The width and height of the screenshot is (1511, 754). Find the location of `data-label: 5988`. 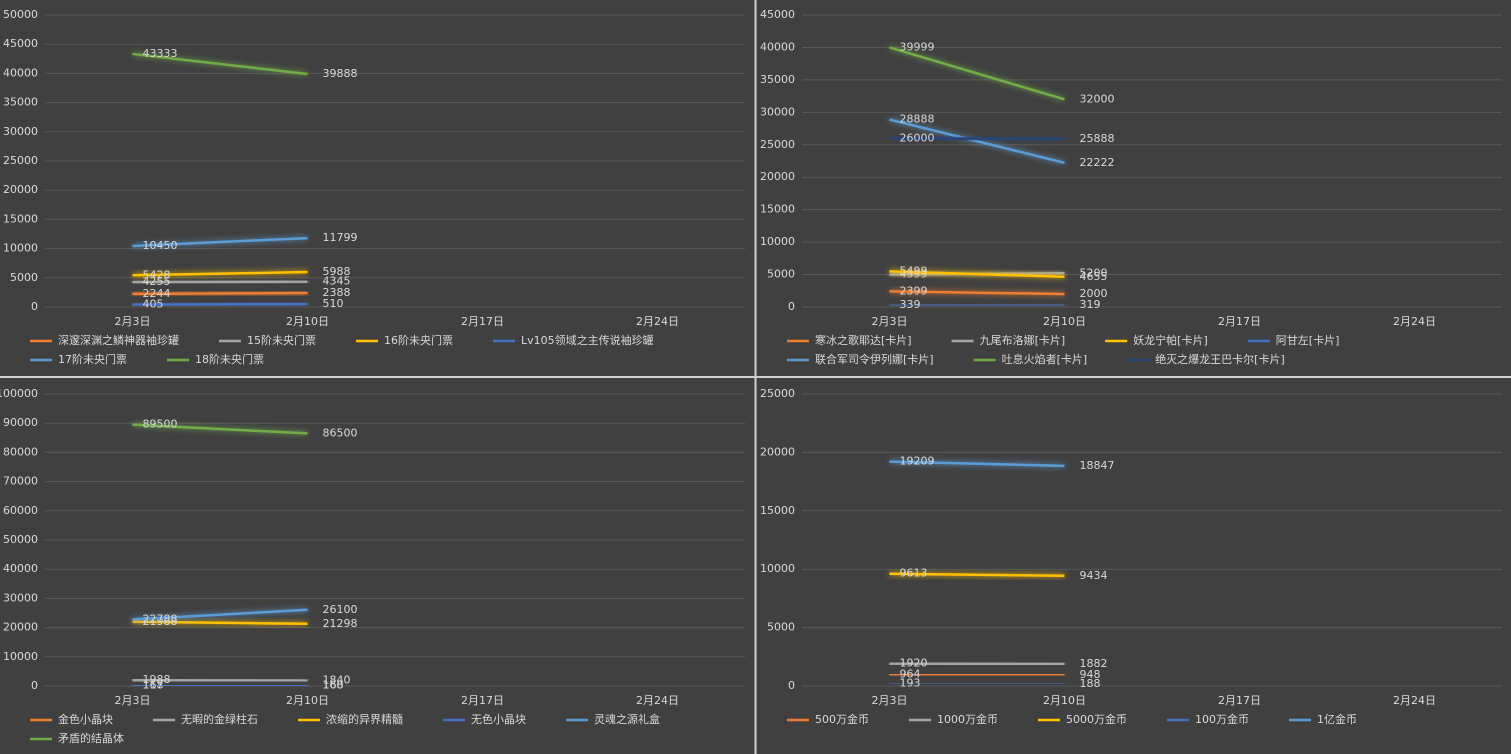

data-label: 5988 is located at coordinates (337, 271).